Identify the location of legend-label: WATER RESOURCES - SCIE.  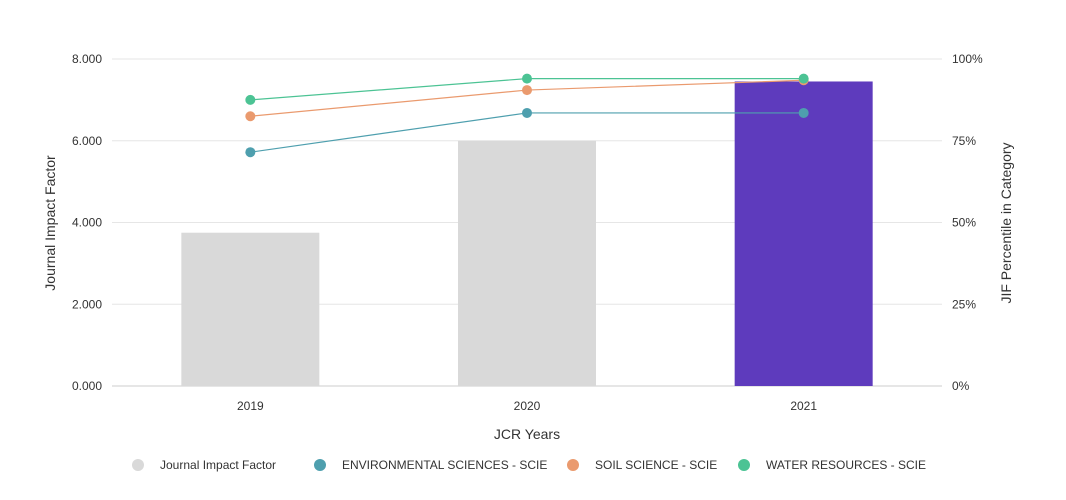
(846, 465).